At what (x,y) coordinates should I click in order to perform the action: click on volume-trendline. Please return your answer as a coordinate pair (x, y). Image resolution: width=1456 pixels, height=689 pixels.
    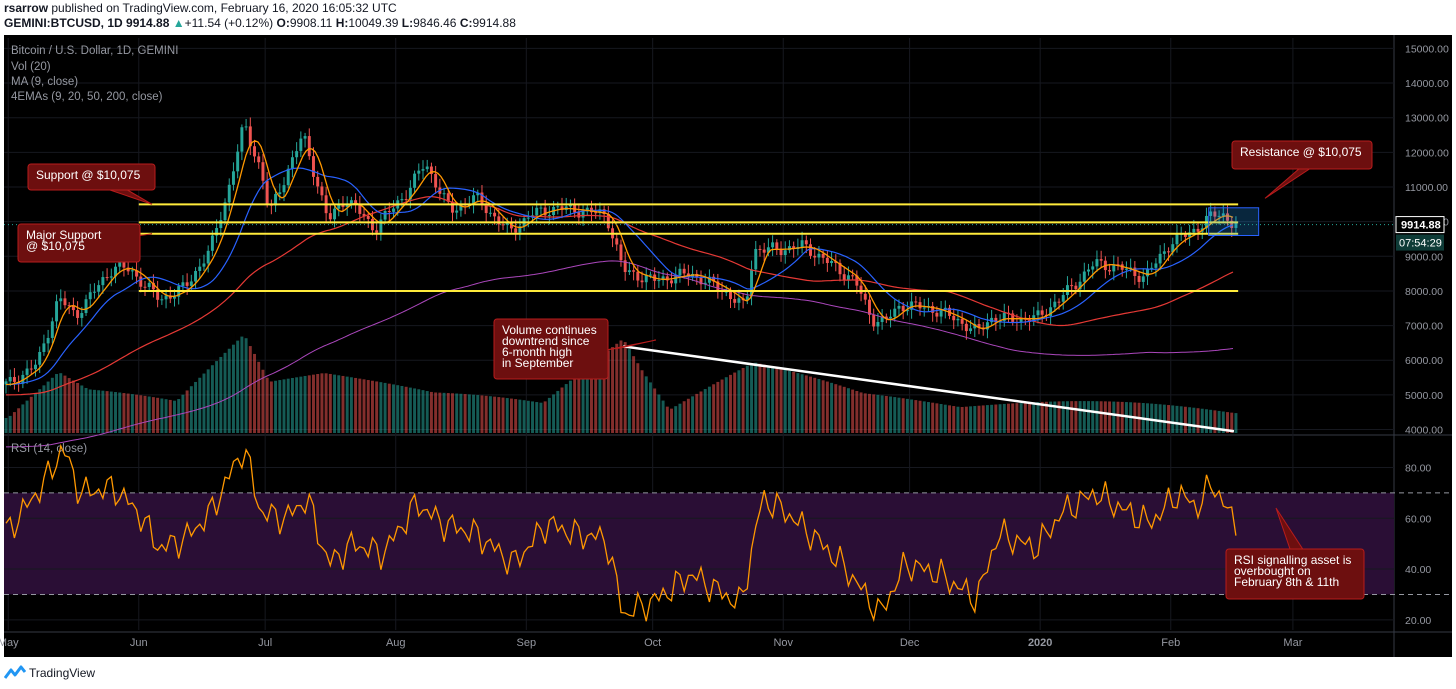
    Looking at the image, I should click on (929, 389).